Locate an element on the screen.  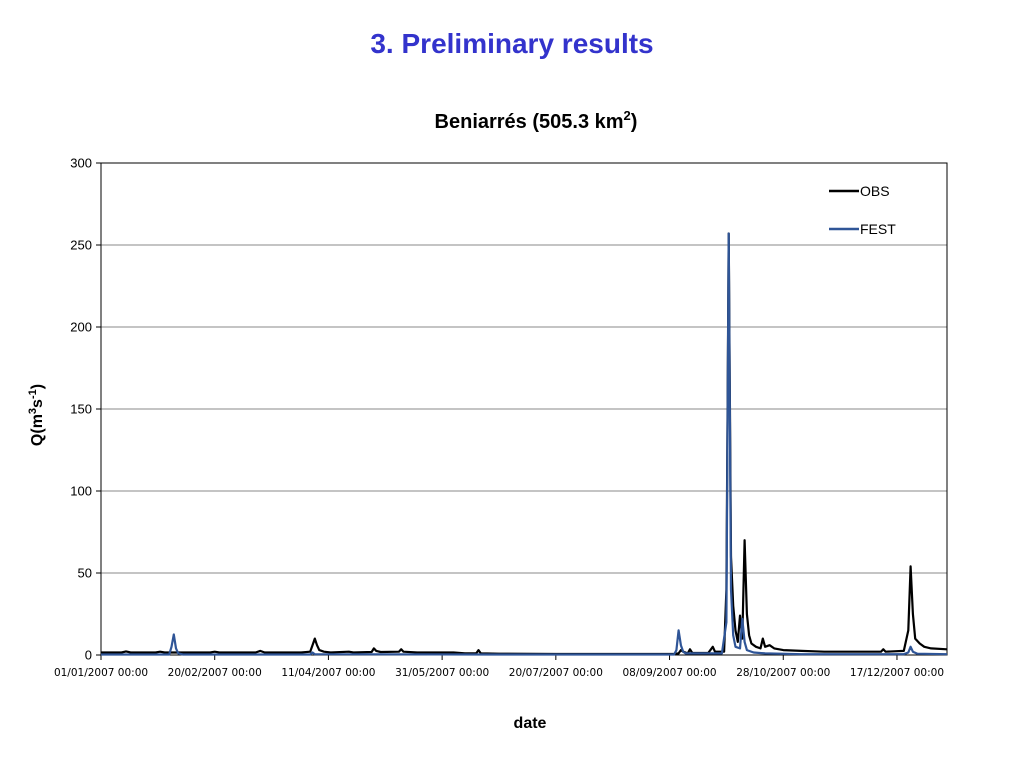
x-tick-label: 11/04/2007 00:00 is located at coordinates (328, 673).